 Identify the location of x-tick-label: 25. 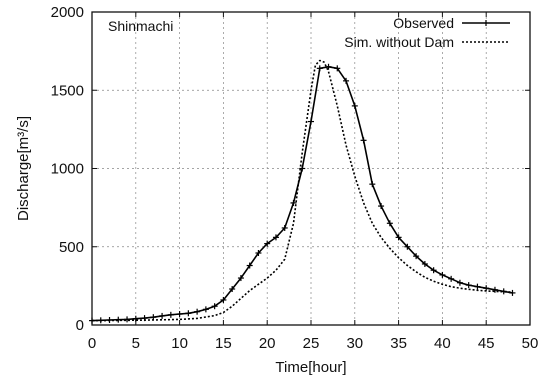
(311, 343).